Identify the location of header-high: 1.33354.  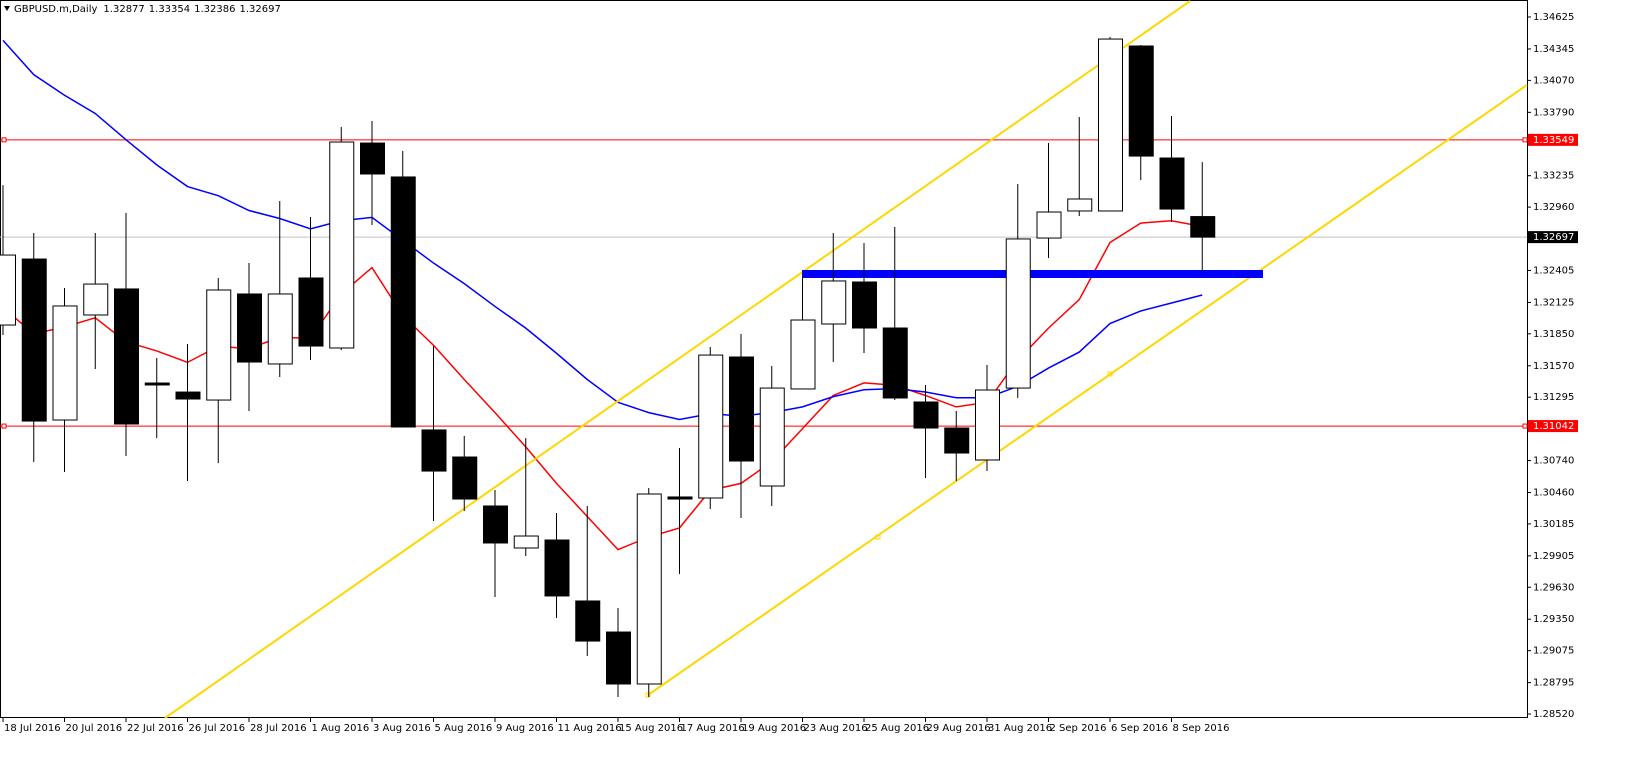
(169, 9).